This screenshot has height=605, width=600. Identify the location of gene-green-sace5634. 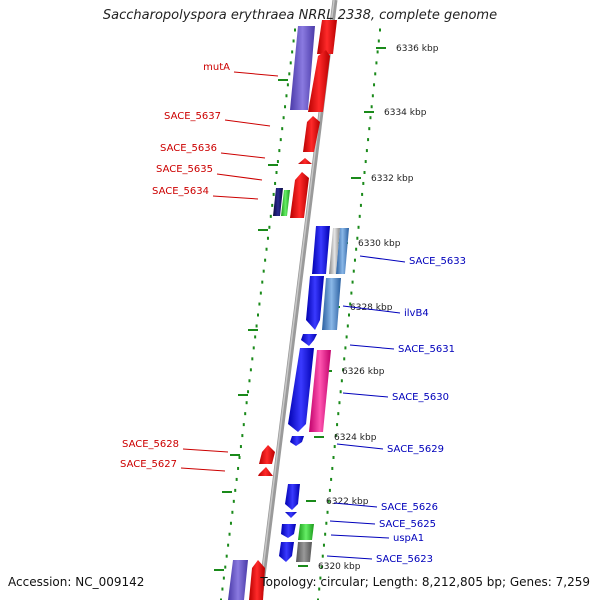
(285, 203).